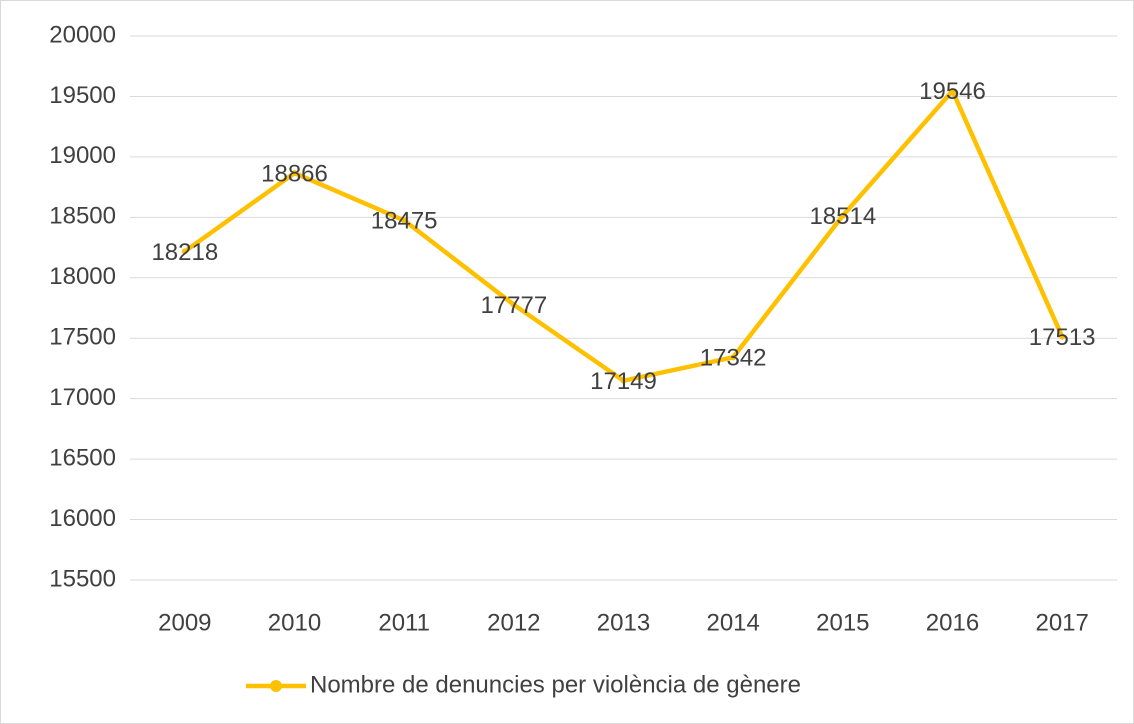 This screenshot has width=1134, height=724. Describe the element at coordinates (184, 622) in the screenshot. I see `x-tick-label: 2009` at that location.